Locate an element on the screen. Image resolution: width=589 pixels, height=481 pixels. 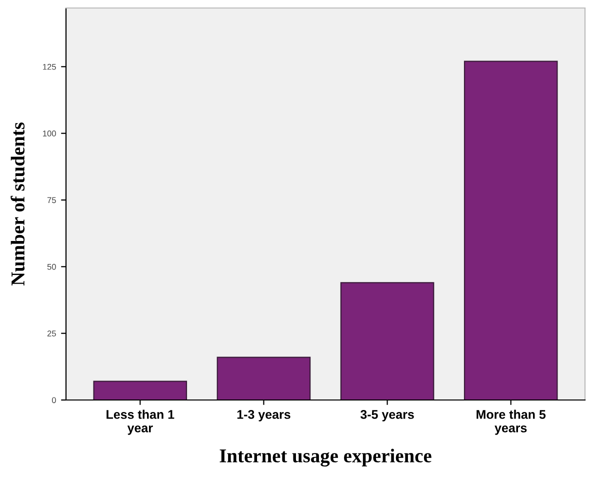
y-tick-label: 100 is located at coordinates (49, 133).